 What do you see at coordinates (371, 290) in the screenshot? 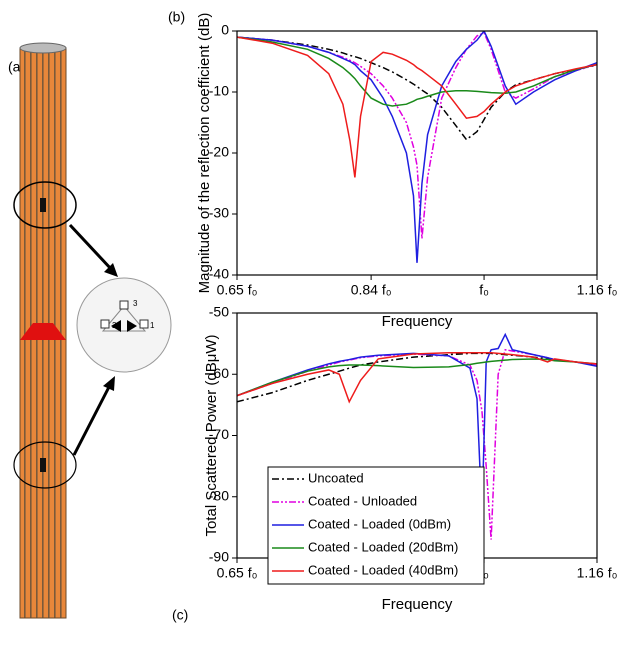
I see `x-tick-label: 0.84 f₀` at bounding box center [371, 290].